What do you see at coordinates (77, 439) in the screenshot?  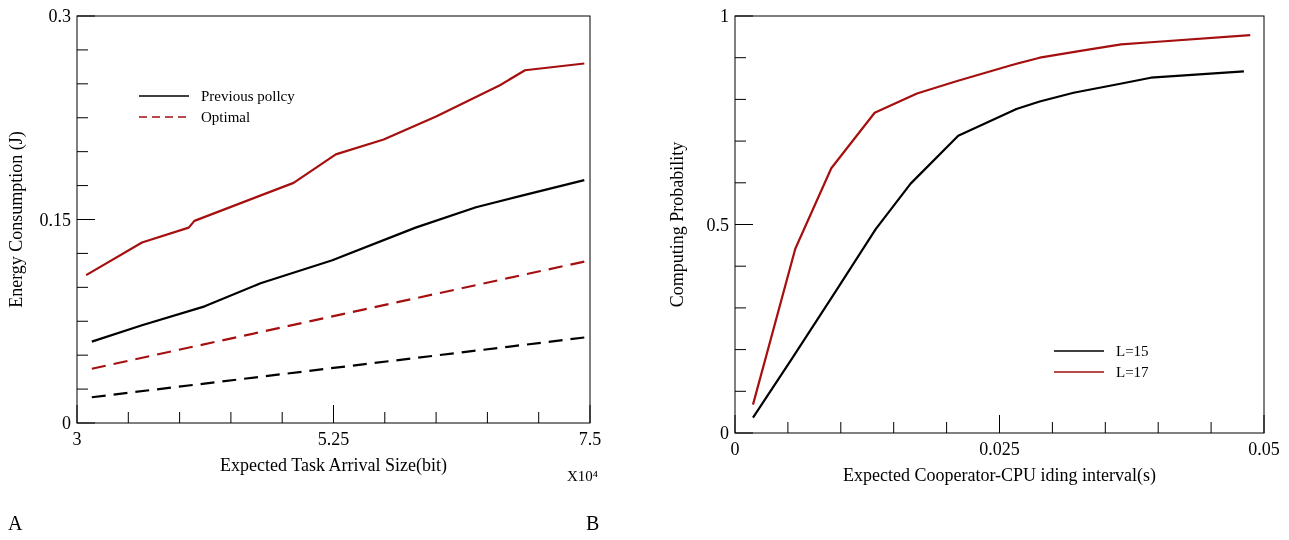 I see `x-tick-label: 3` at bounding box center [77, 439].